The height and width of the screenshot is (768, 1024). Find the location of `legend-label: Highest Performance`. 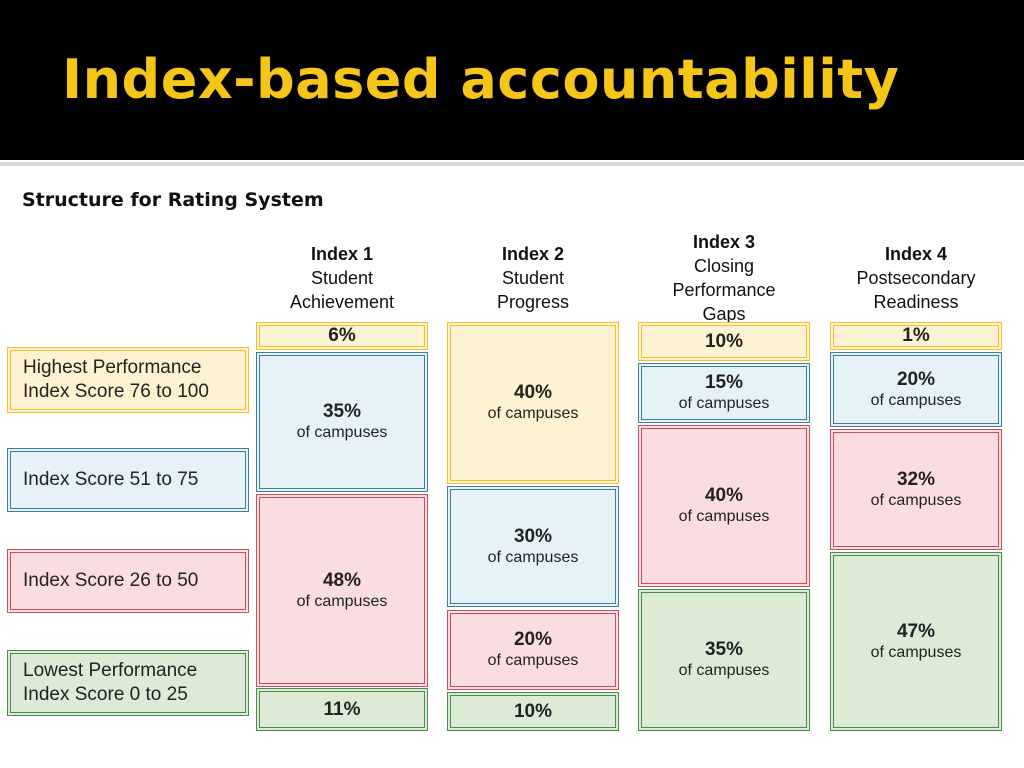

legend-label: Highest Performance is located at coordinates (112, 367).